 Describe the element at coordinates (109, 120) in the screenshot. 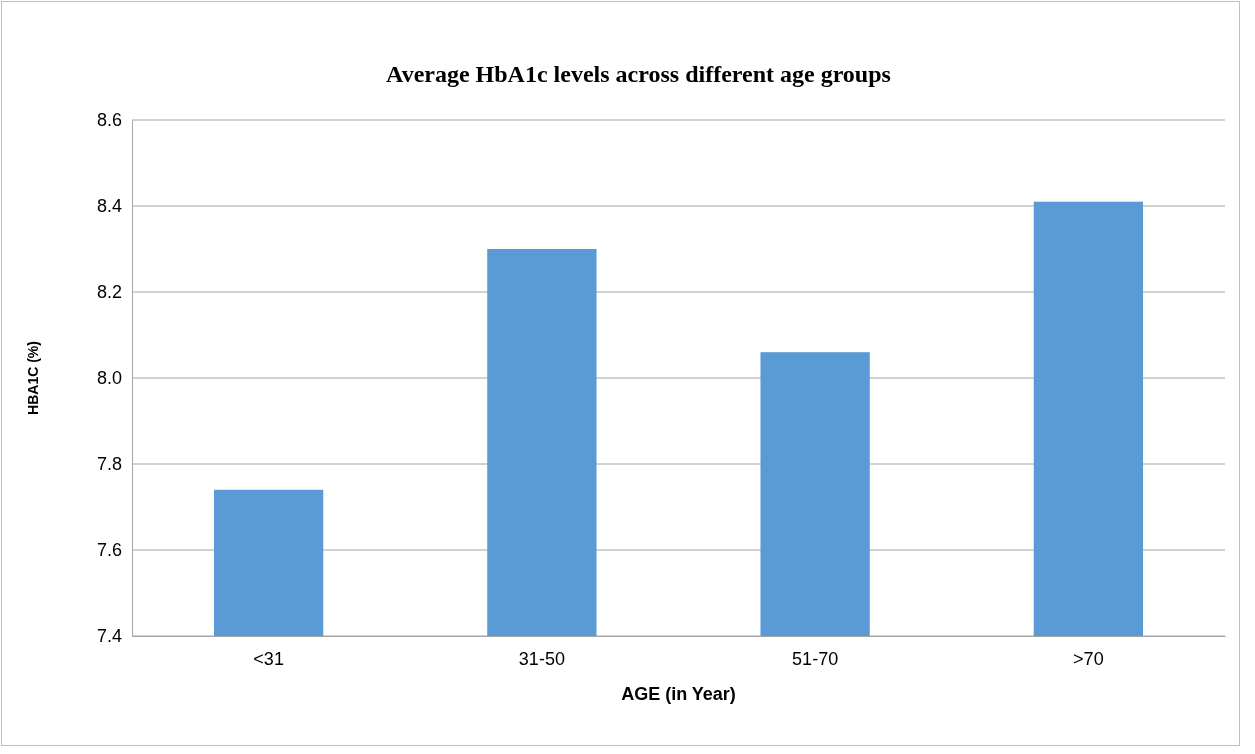

I see `y-tick-label: 8.6` at that location.